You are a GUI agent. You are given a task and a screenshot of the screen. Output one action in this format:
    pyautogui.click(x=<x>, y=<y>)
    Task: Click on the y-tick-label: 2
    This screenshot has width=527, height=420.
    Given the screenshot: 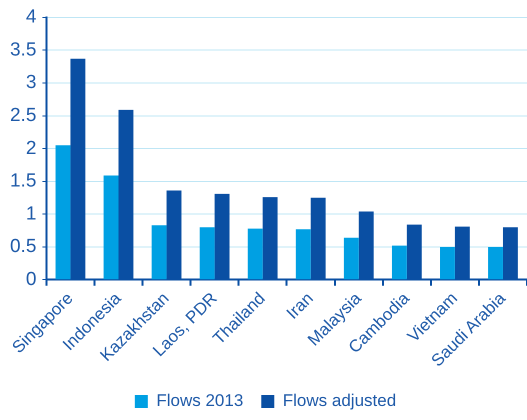 What is the action you would take?
    pyautogui.click(x=31, y=148)
    